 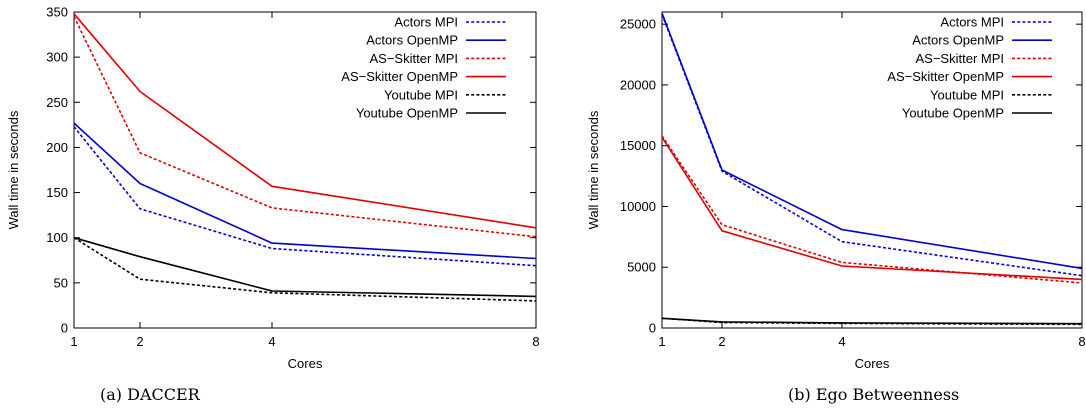 I want to click on y-tick-label: 350, so click(x=57, y=12).